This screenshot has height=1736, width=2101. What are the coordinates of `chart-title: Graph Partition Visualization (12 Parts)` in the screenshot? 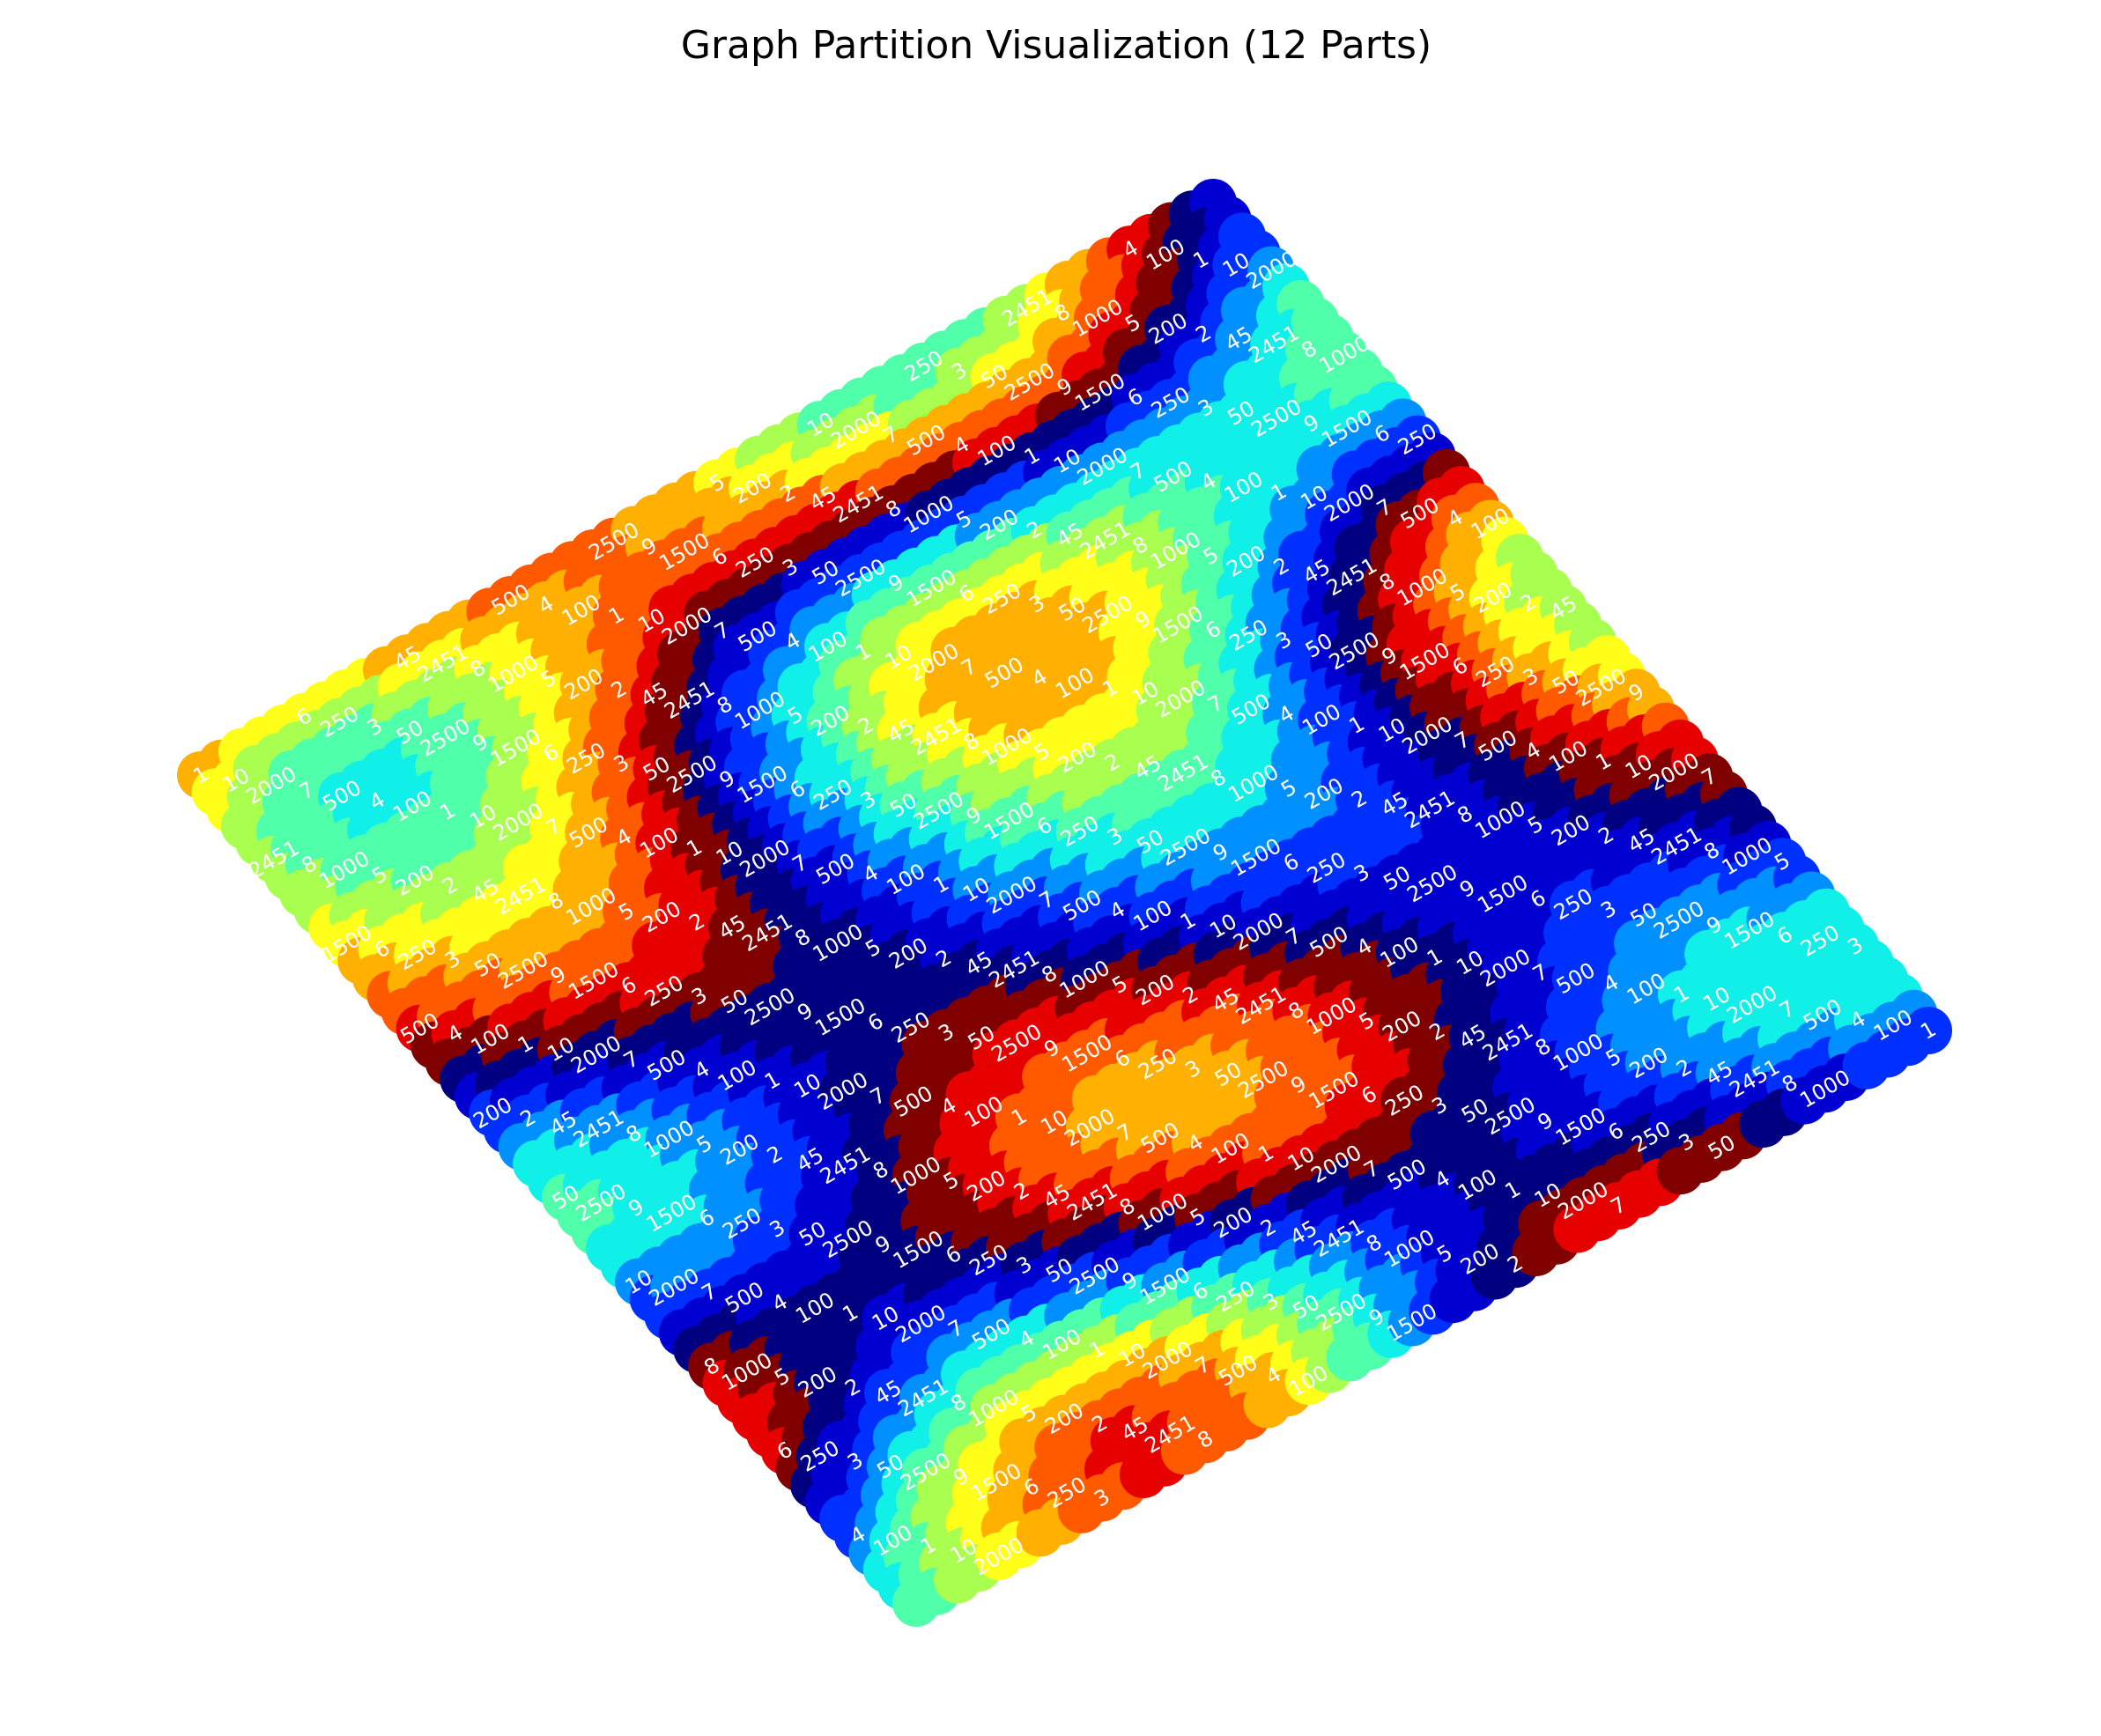 It's located at (1056, 45).